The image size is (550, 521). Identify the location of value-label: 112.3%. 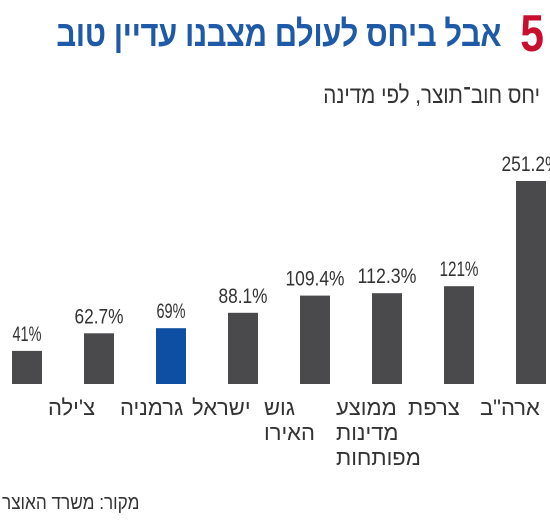
(387, 276).